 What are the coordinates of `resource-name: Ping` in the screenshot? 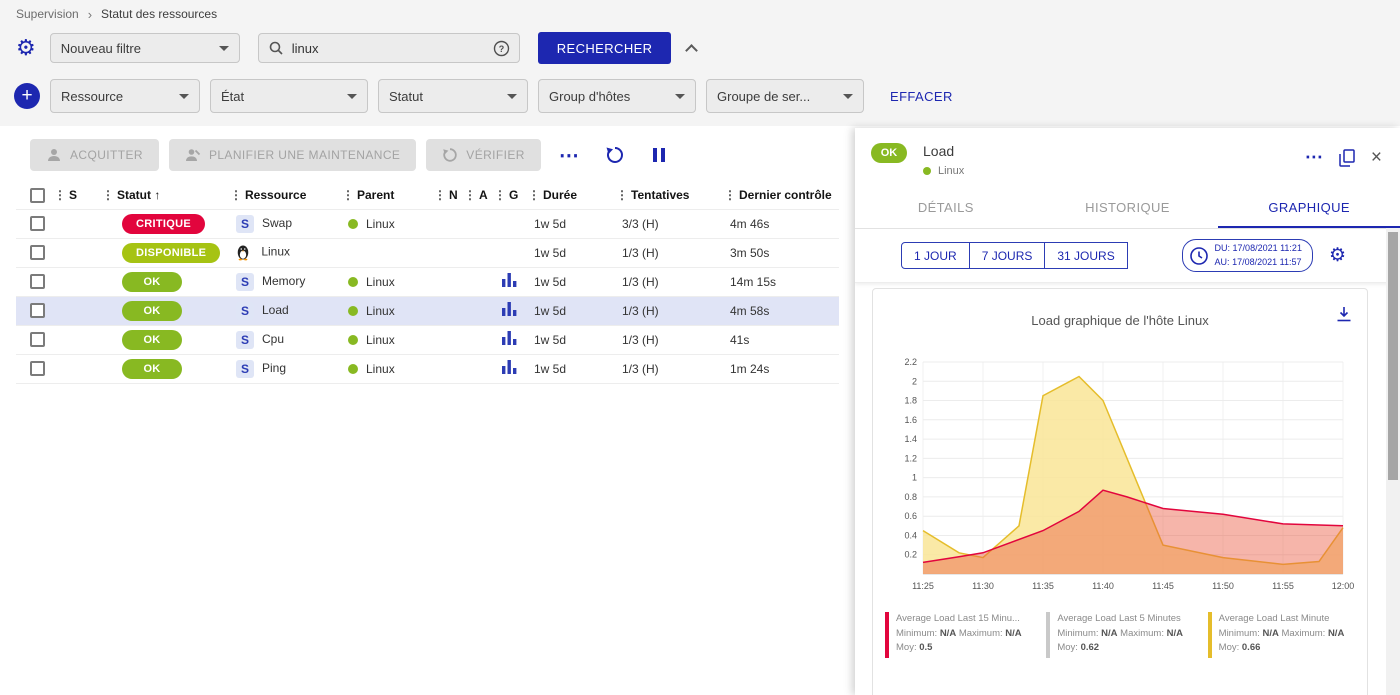 It's located at (274, 367).